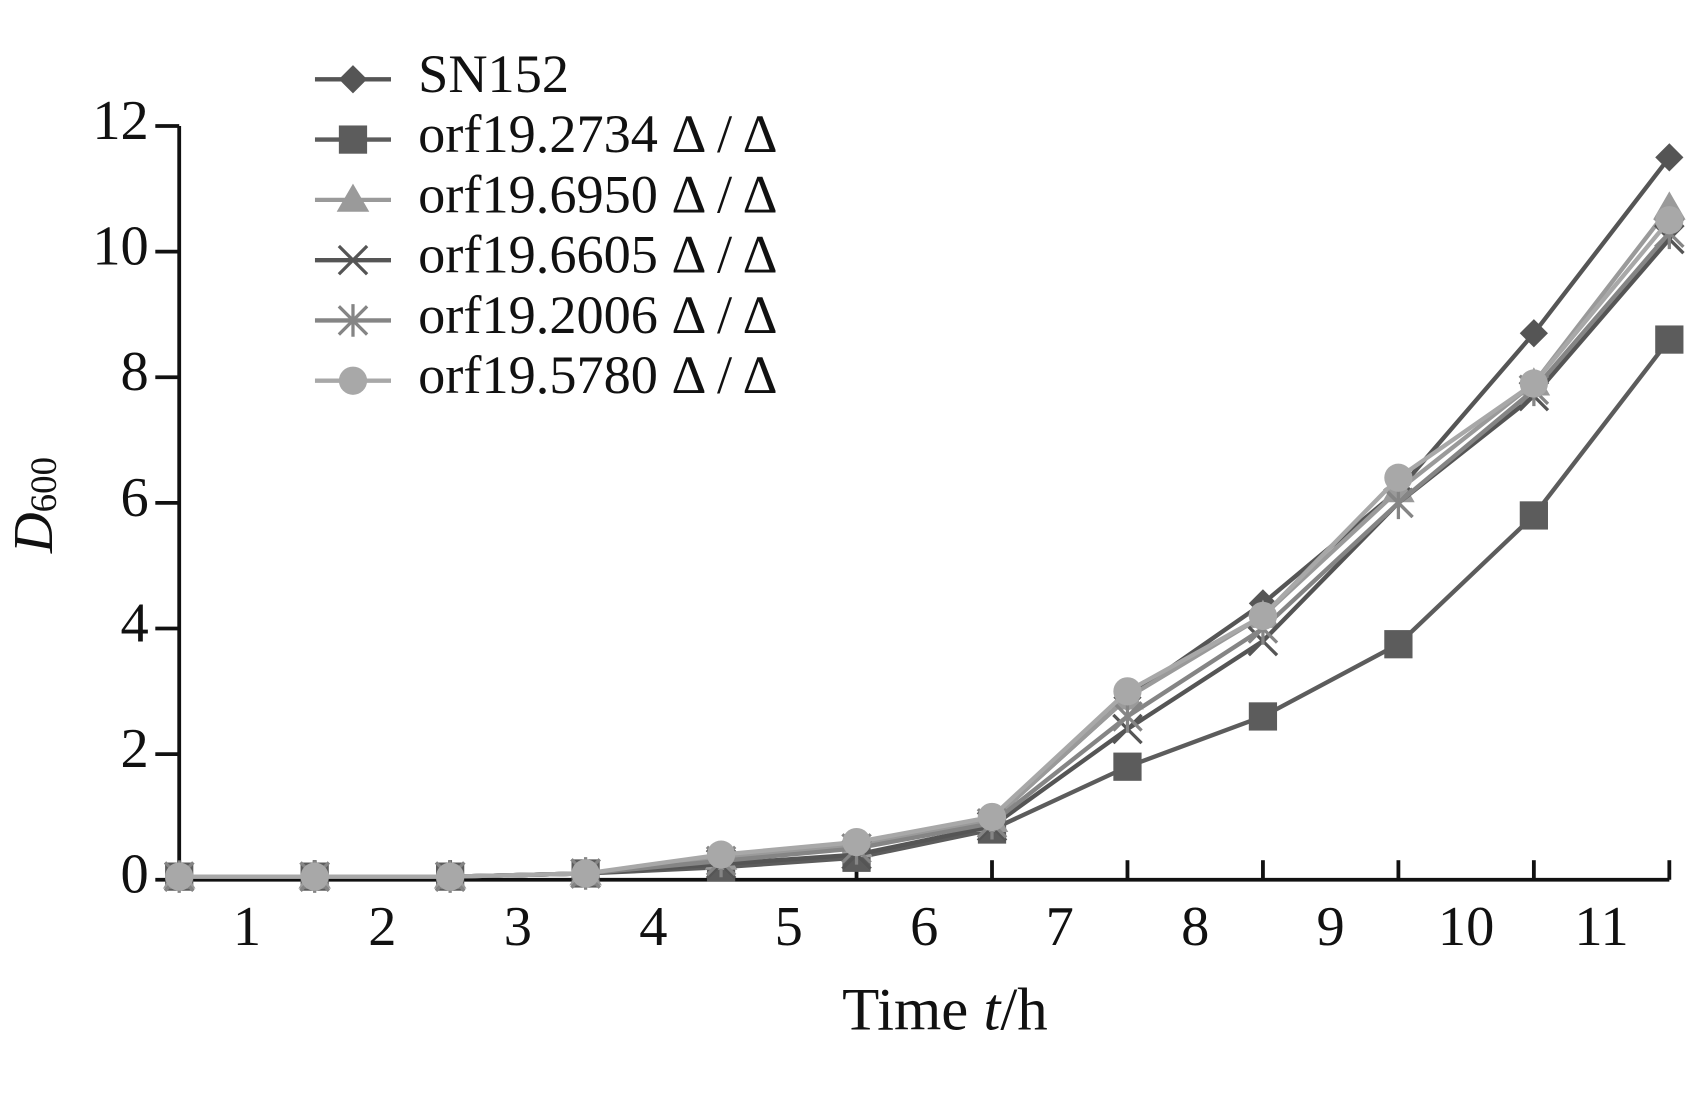 The image size is (1703, 1097). What do you see at coordinates (1023, 1009) in the screenshot?
I see `x-label-part: /h` at bounding box center [1023, 1009].